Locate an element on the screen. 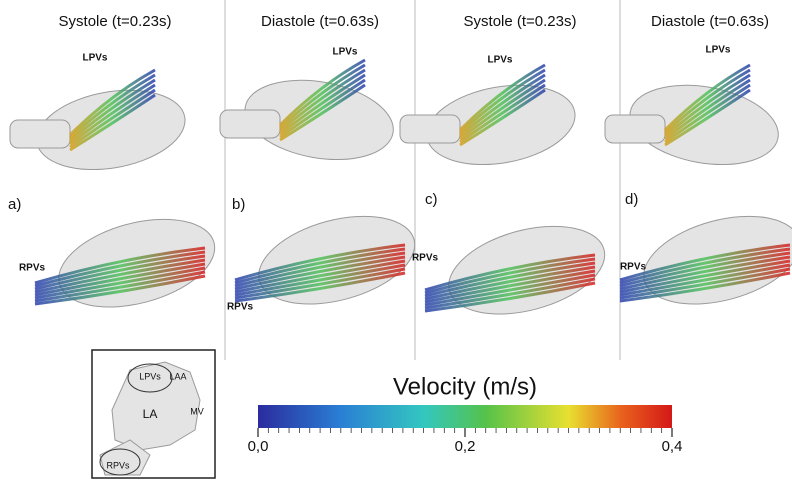 This screenshot has width=792, height=483. inset: LPVs LAA LA MV RPVs is located at coordinates (153, 414).